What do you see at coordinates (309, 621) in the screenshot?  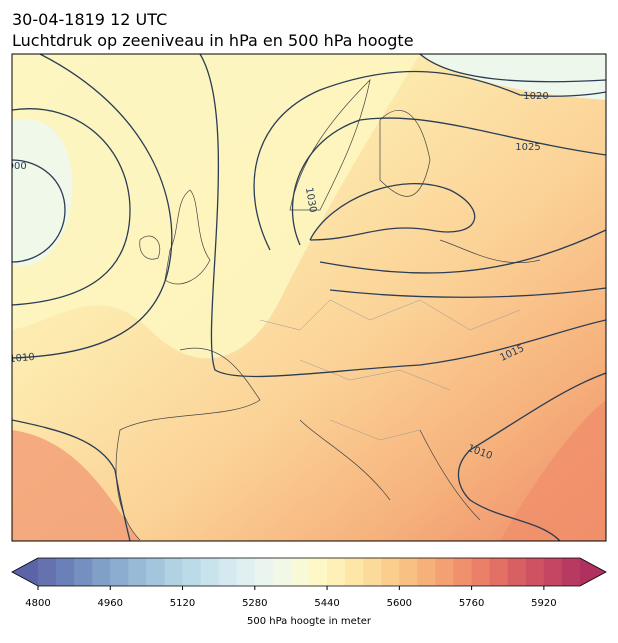 I see `colorbar-label: 500 hPa hoogte in meter` at bounding box center [309, 621].